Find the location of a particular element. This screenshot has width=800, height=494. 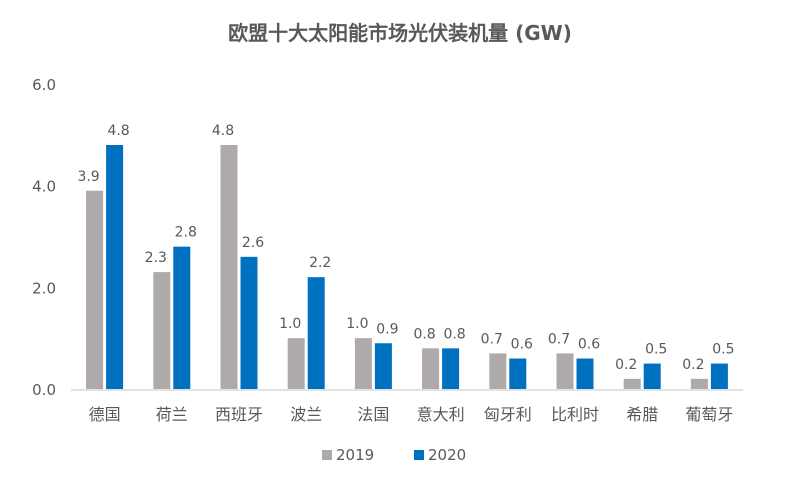

x-tick-label: 葡萄牙 is located at coordinates (709, 414).